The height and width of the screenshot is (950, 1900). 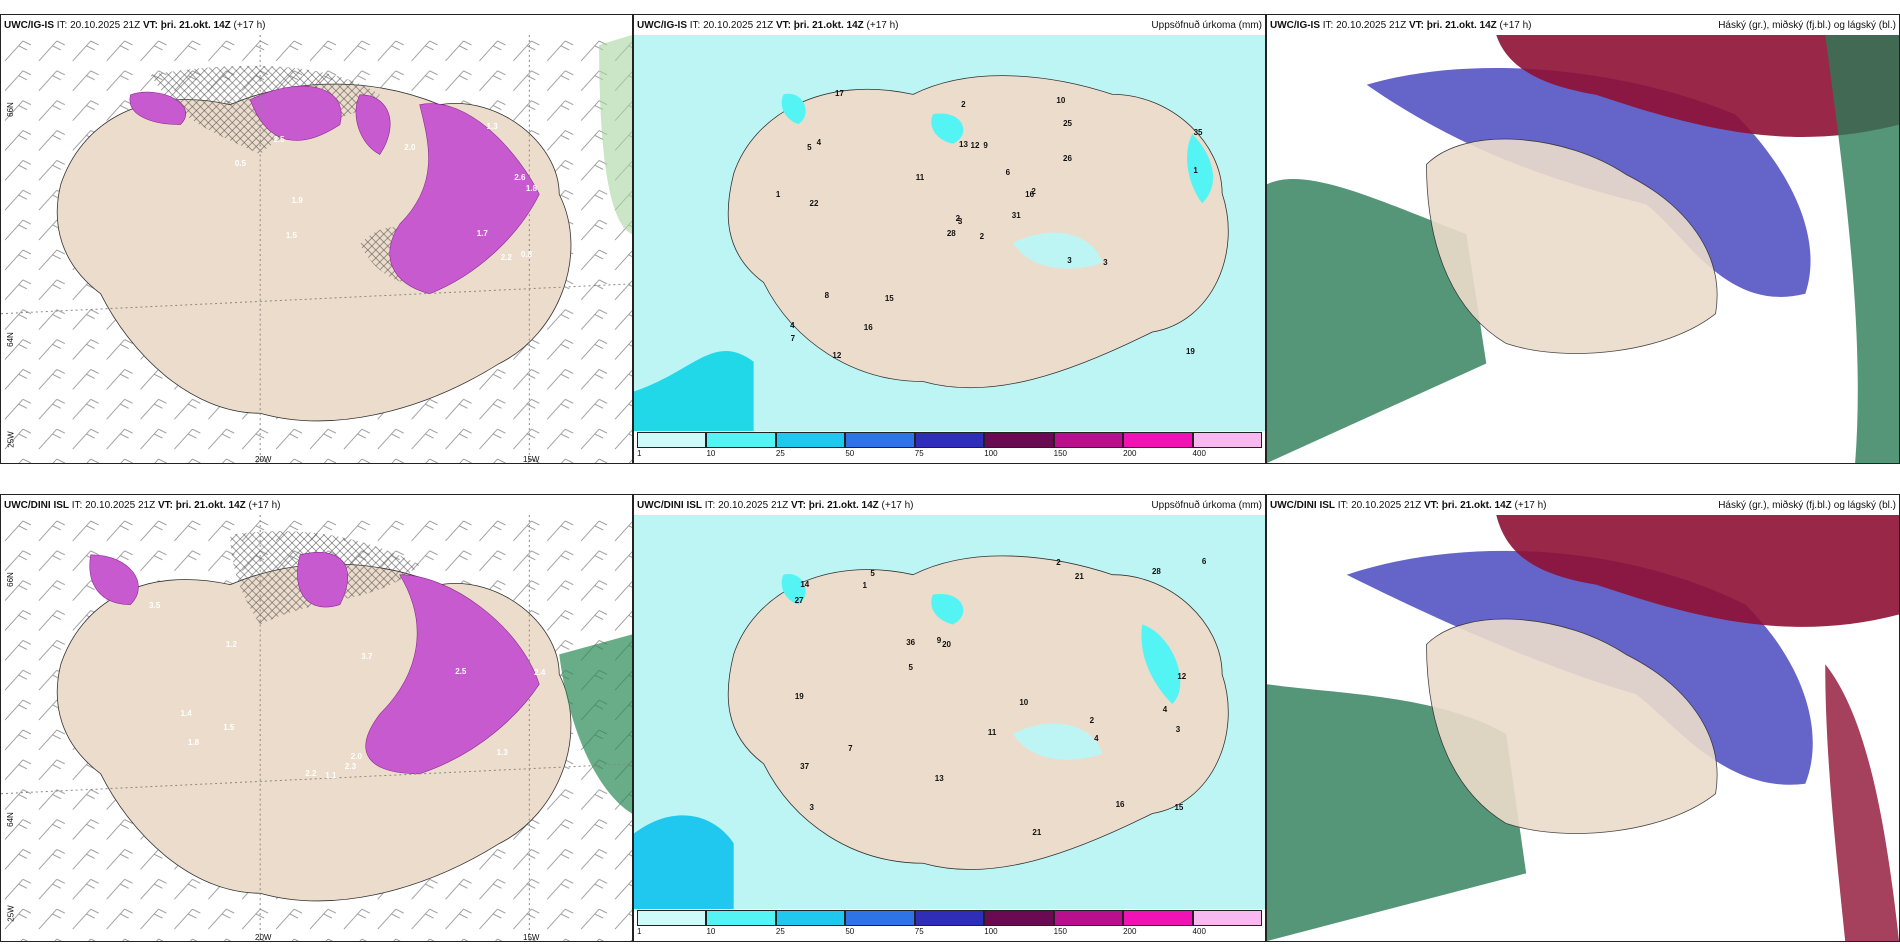 I want to click on precip-value-label: 10, so click(x=1061, y=101).